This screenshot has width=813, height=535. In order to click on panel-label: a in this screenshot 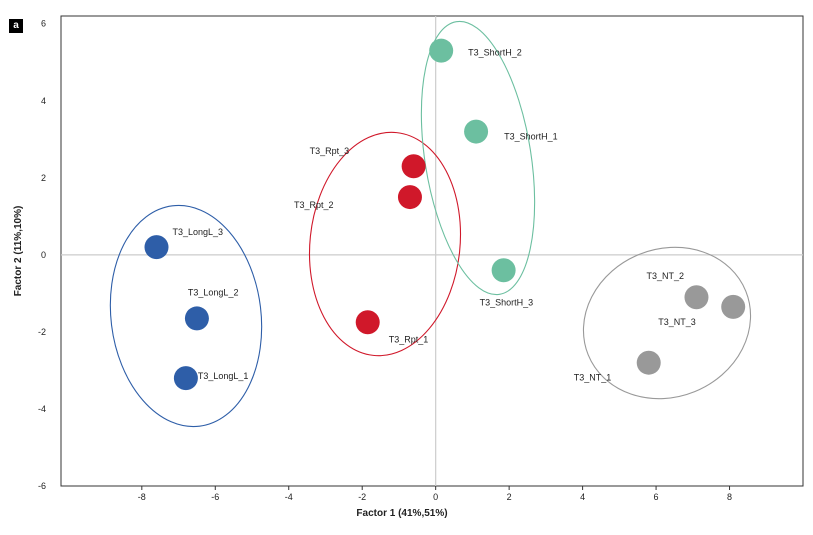, I will do `click(16, 26)`.